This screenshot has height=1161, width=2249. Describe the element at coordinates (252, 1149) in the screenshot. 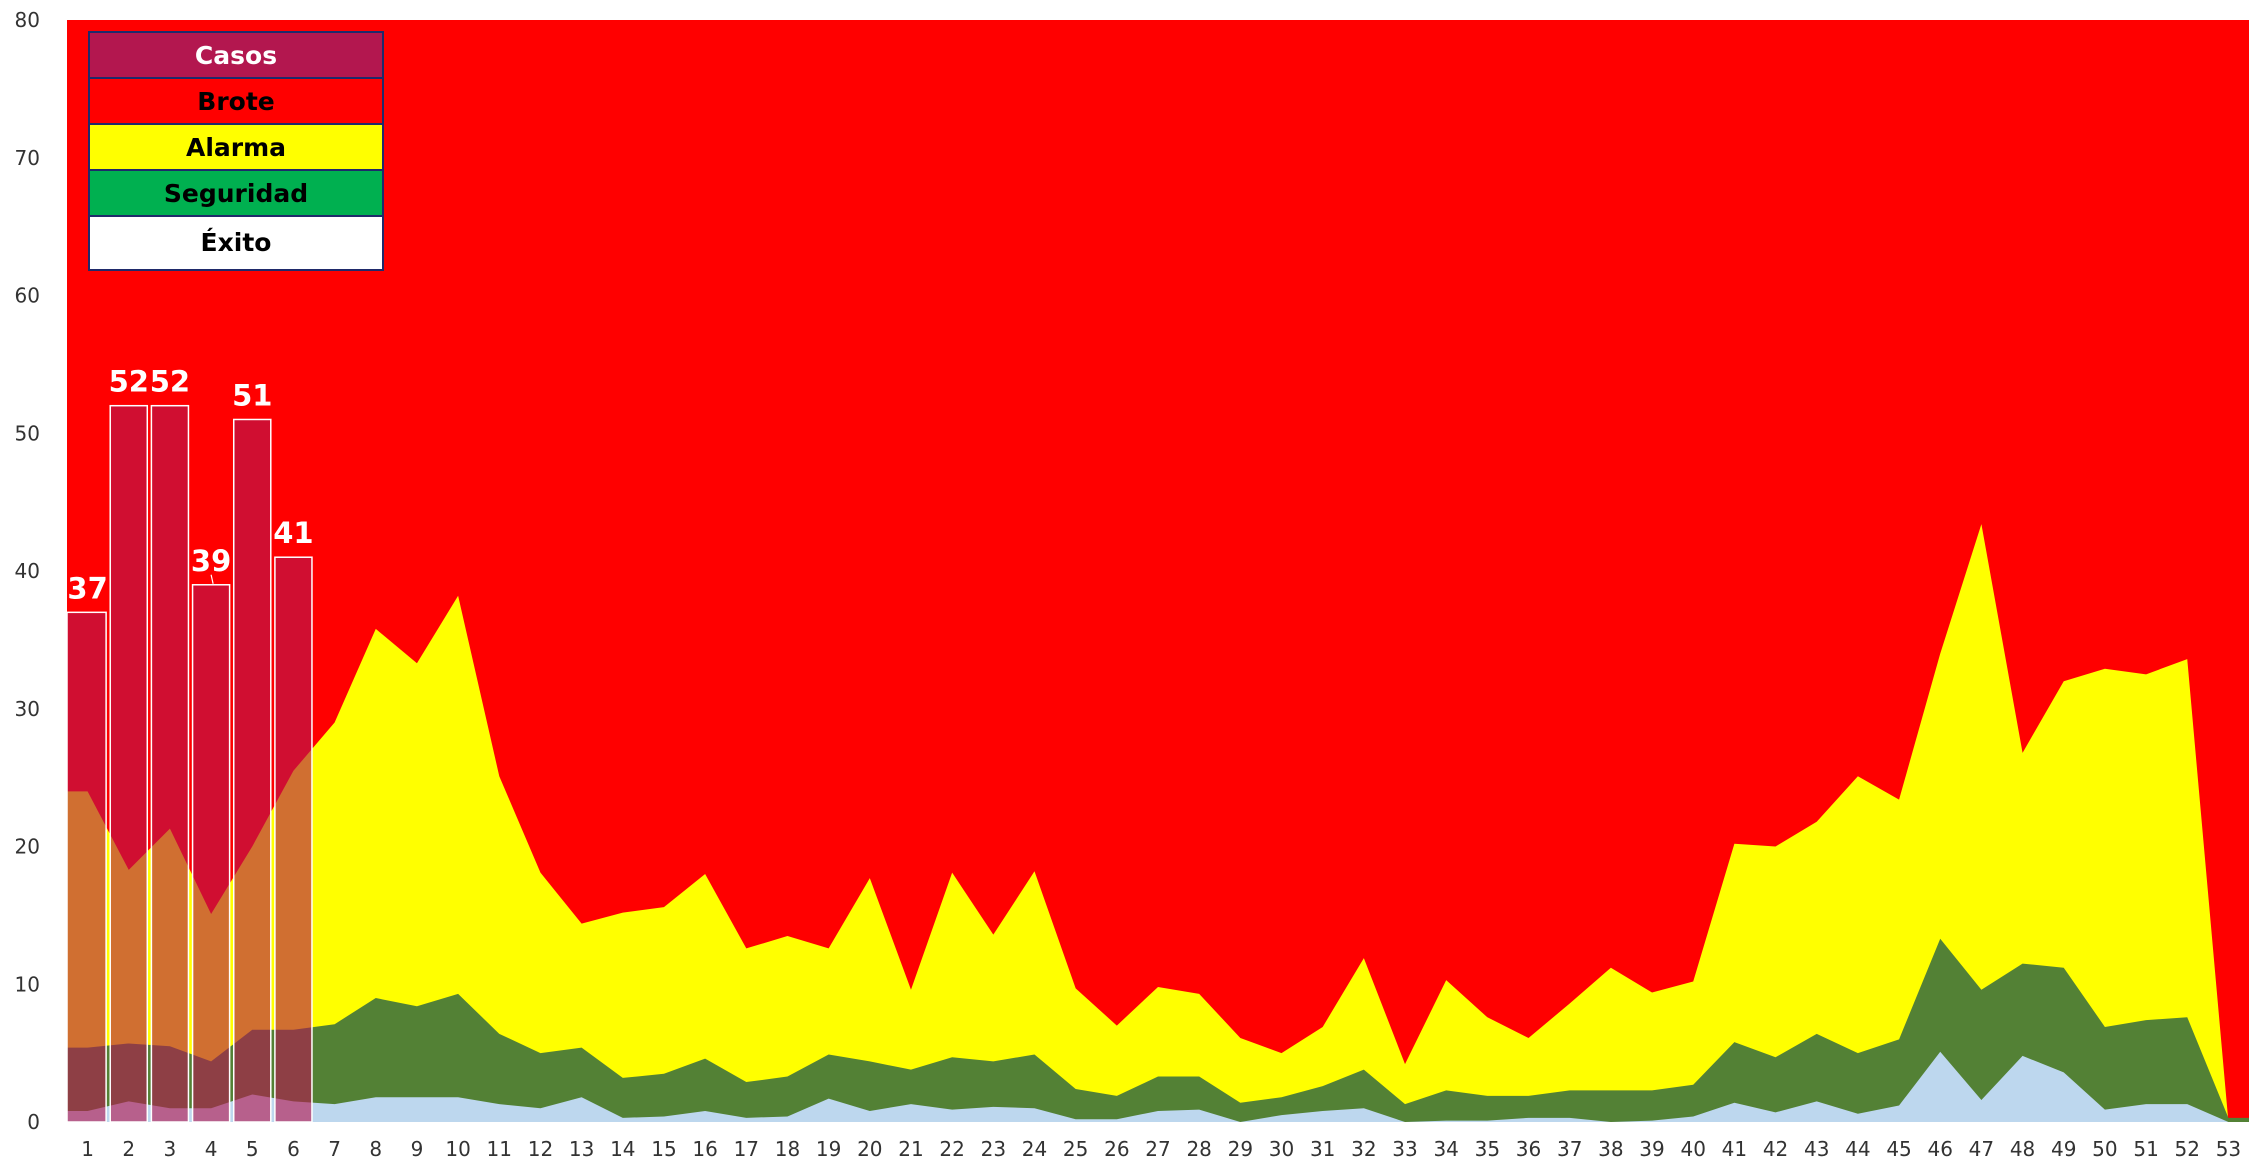

I see `x-tick-label: 5` at that location.